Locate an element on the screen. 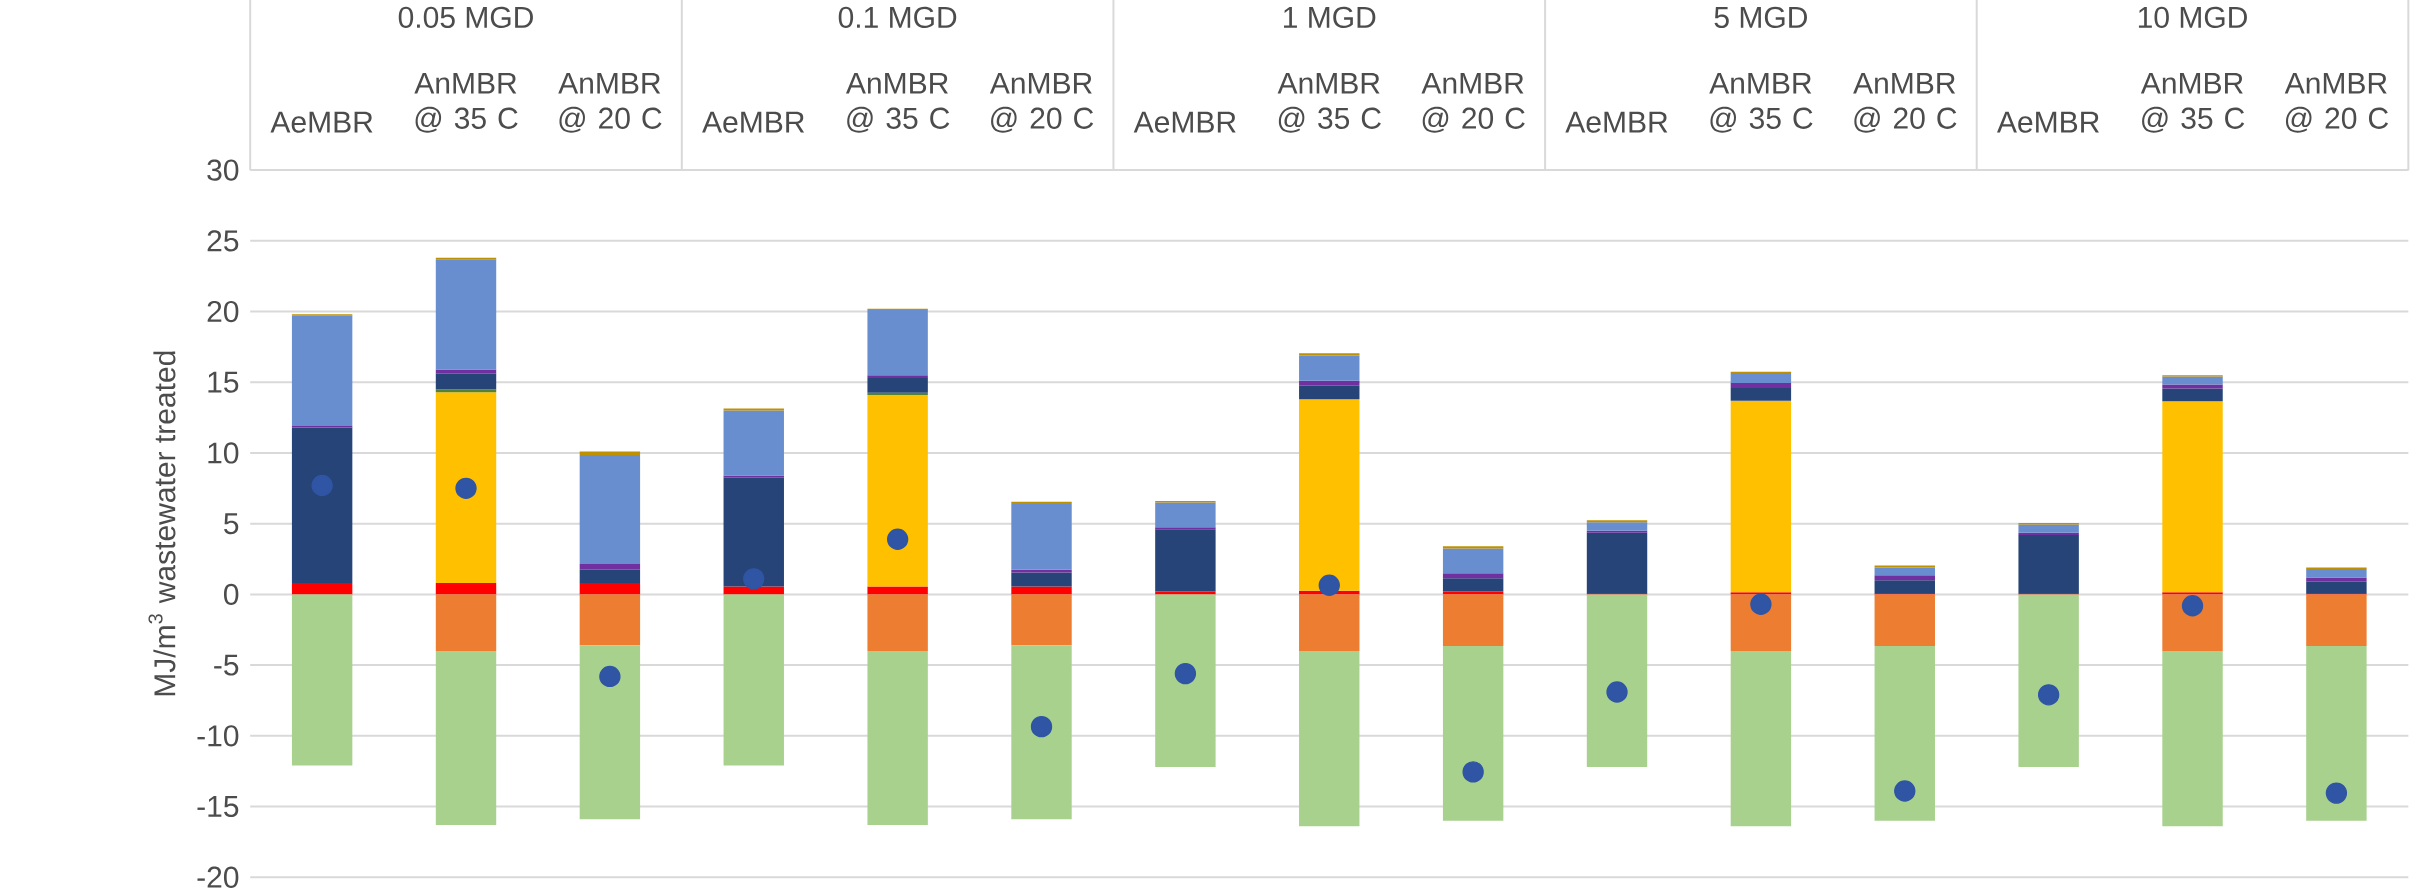 The image size is (2425, 891). text: 10 MGD is located at coordinates (2192, 17).